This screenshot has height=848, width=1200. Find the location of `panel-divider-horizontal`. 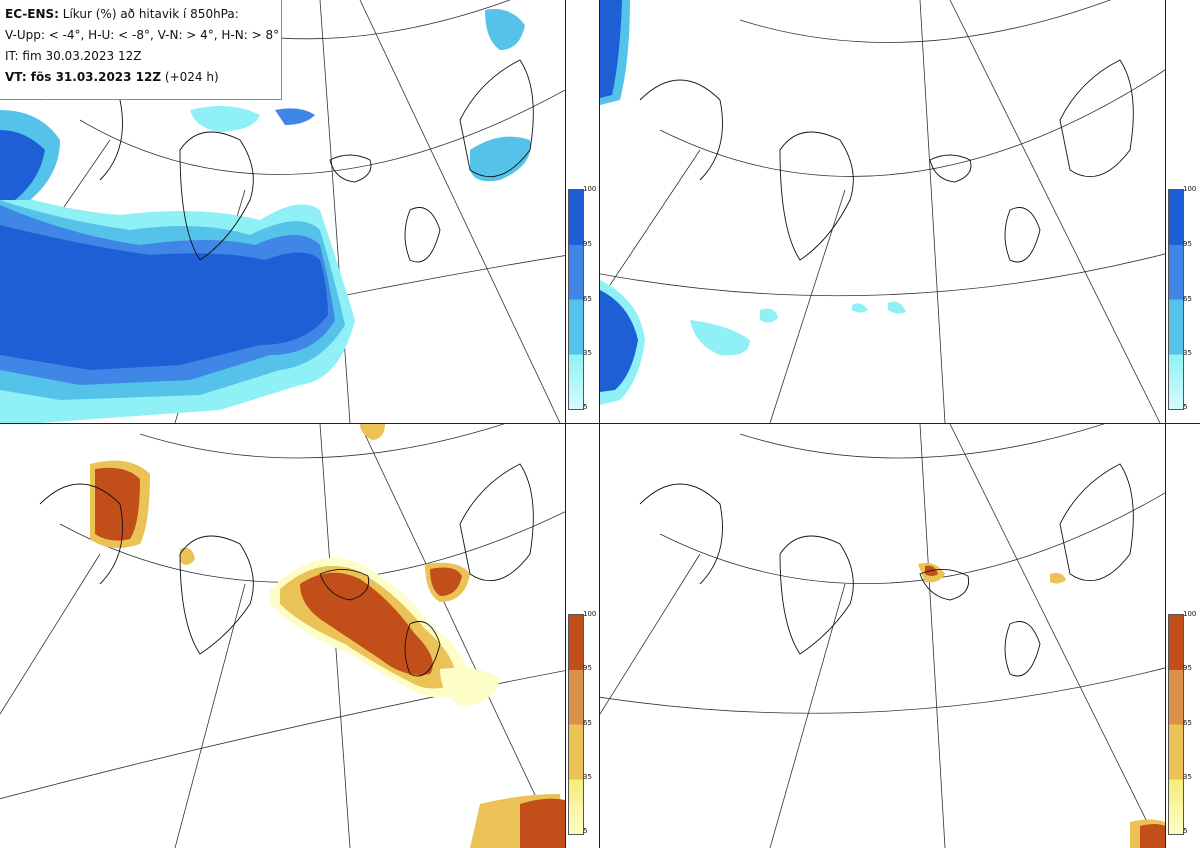

panel-divider-horizontal is located at coordinates (600, 423).